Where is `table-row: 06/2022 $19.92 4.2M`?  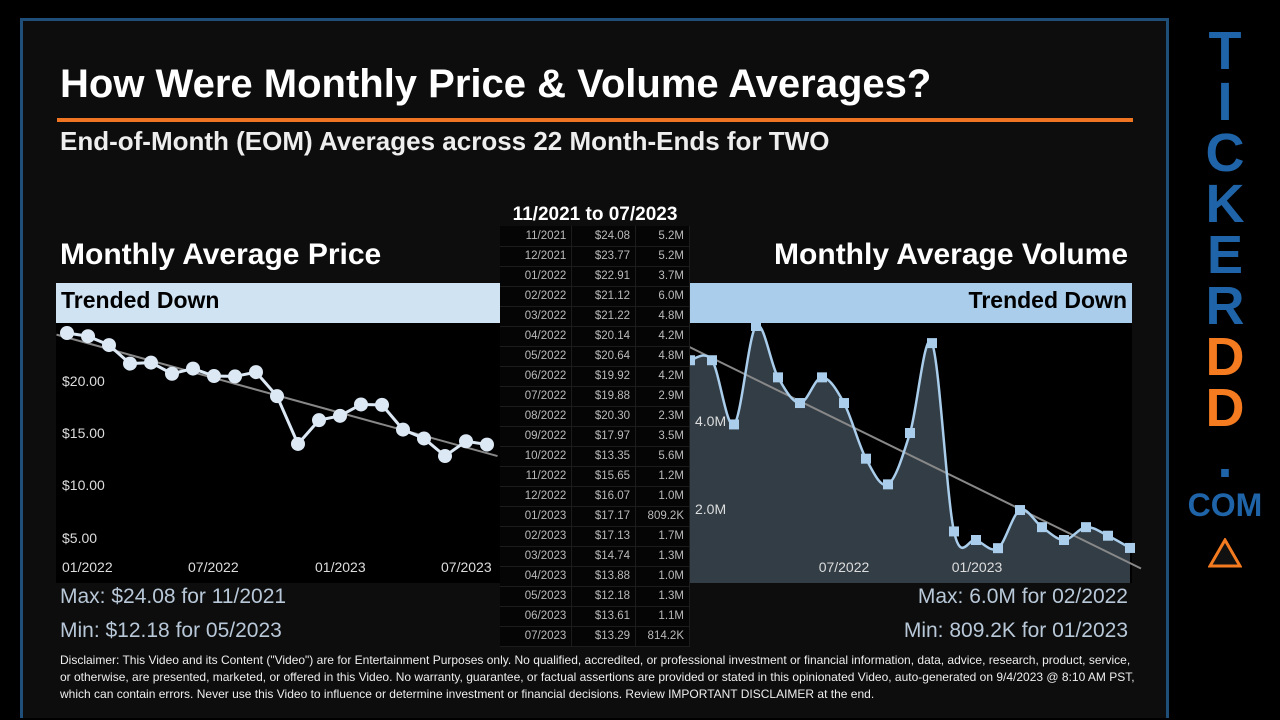 table-row: 06/2022 $19.92 4.2M is located at coordinates (595, 376).